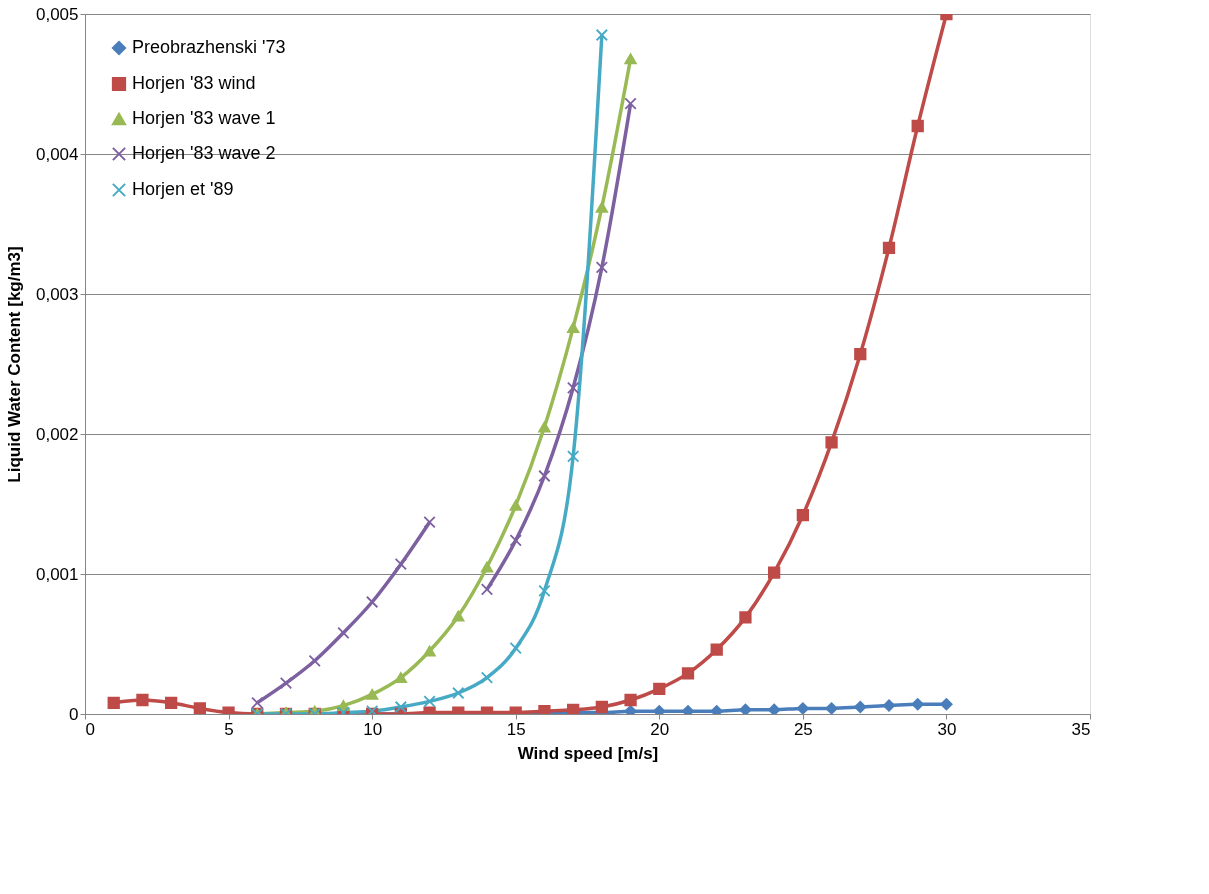  Describe the element at coordinates (57, 154) in the screenshot. I see `y-tick-label: 0,004` at that location.